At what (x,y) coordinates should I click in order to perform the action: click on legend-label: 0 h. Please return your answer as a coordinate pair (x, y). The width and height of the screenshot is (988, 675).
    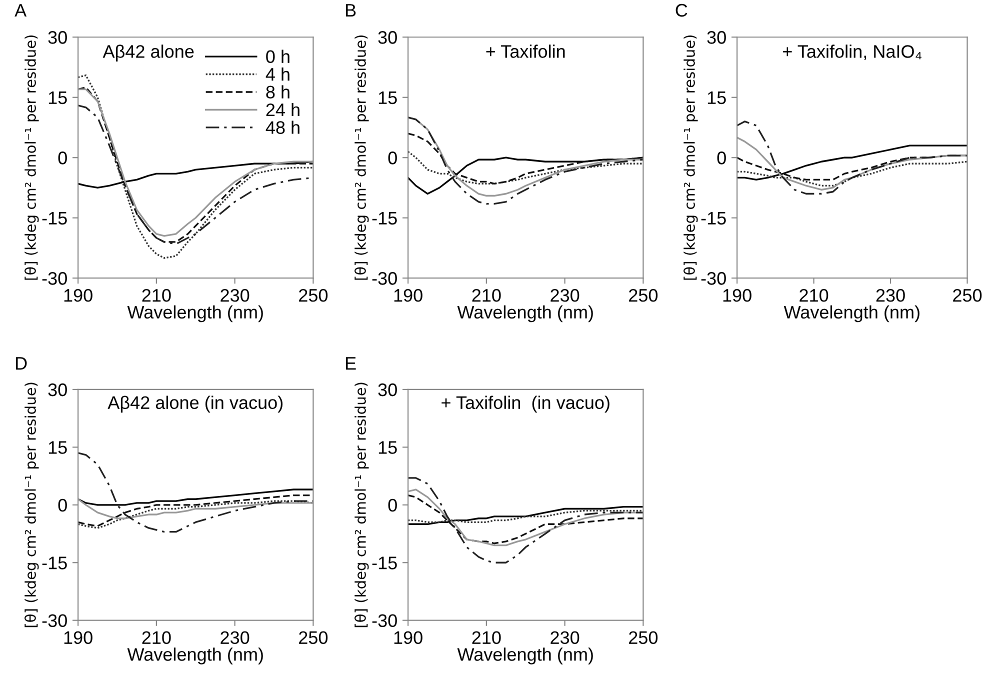
    Looking at the image, I should click on (278, 57).